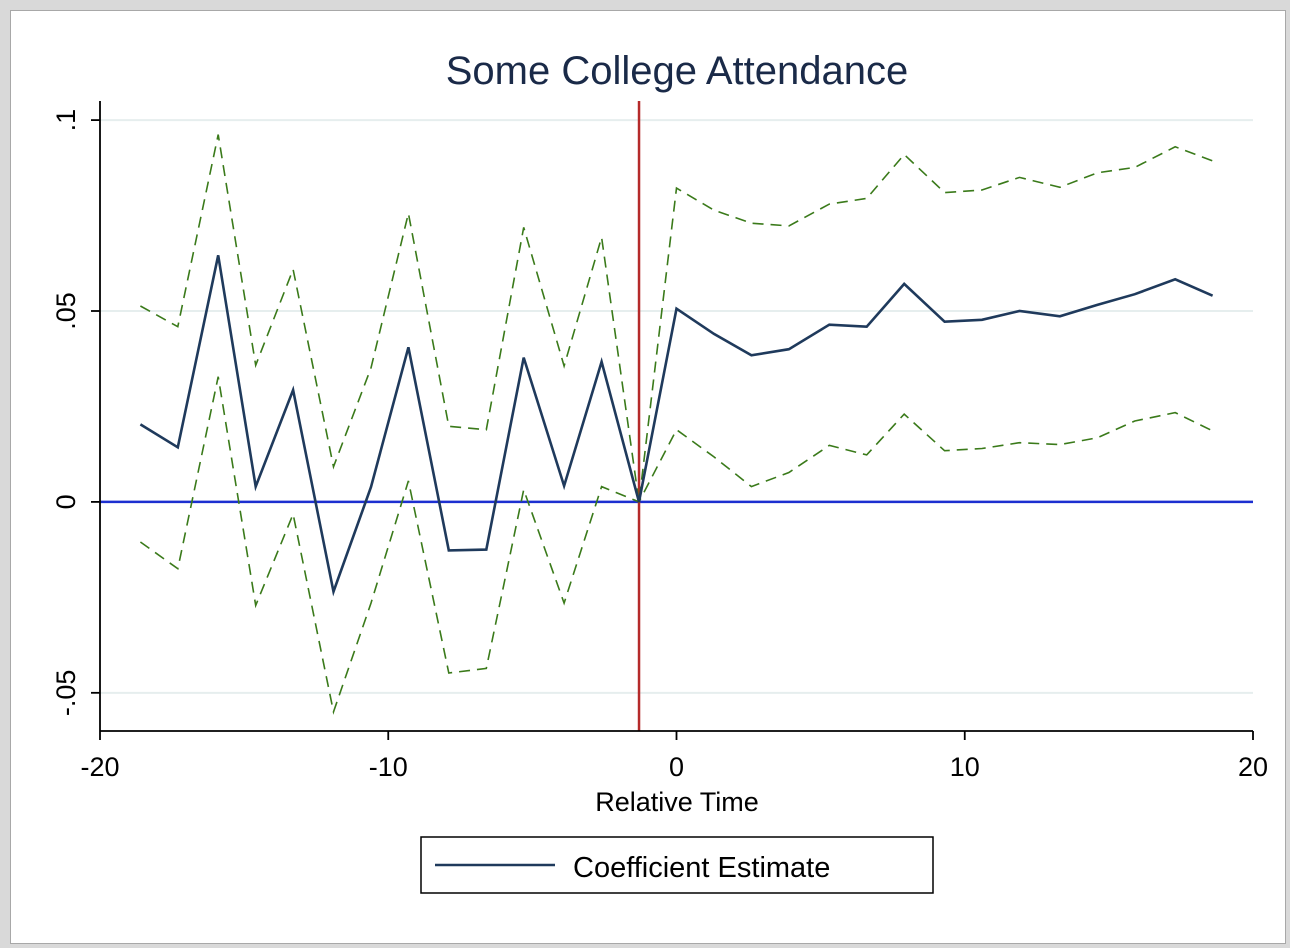 The height and width of the screenshot is (948, 1290). Describe the element at coordinates (965, 767) in the screenshot. I see `x-tick-label: 10` at that location.